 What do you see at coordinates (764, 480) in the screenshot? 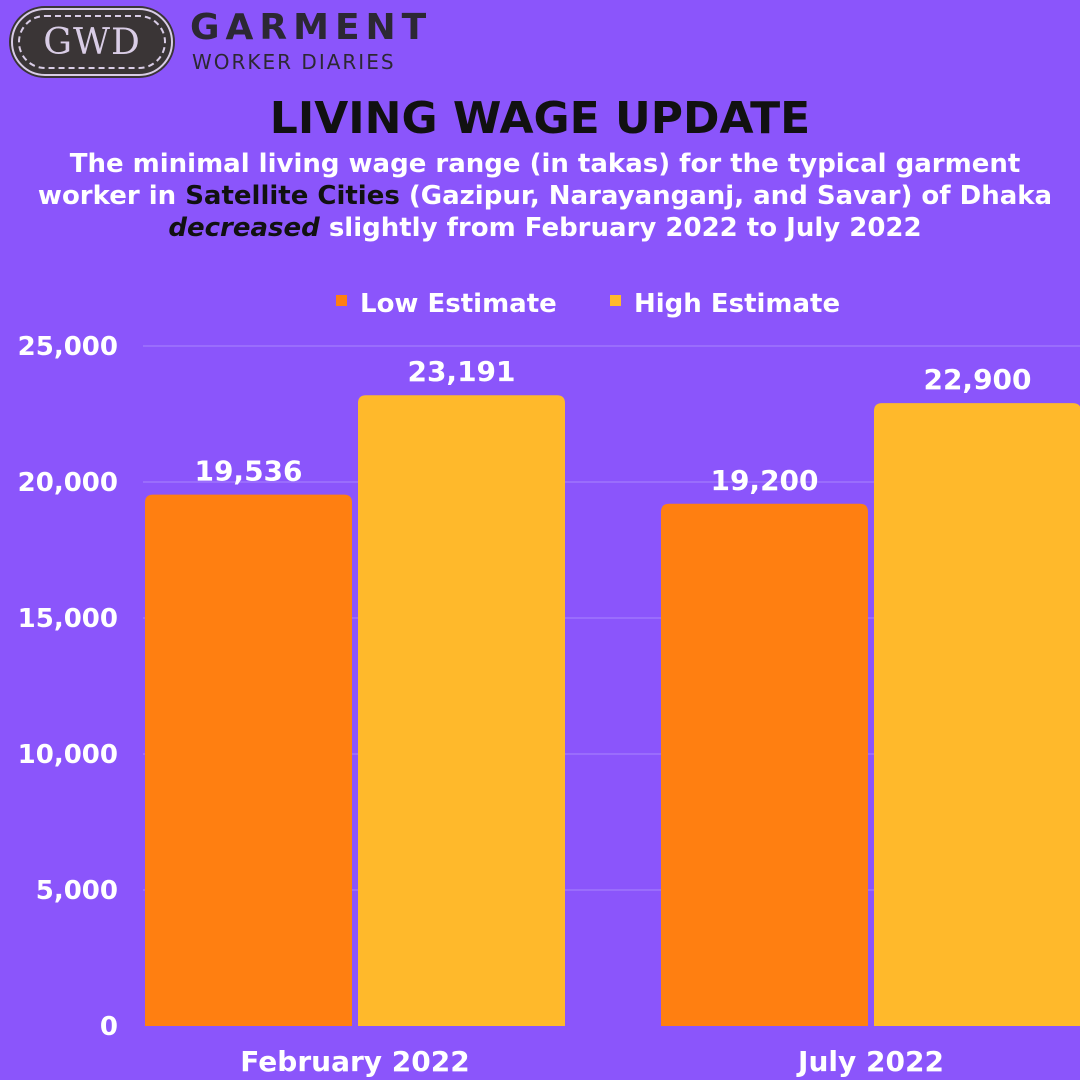
I see `data-label: 19,200` at bounding box center [764, 480].